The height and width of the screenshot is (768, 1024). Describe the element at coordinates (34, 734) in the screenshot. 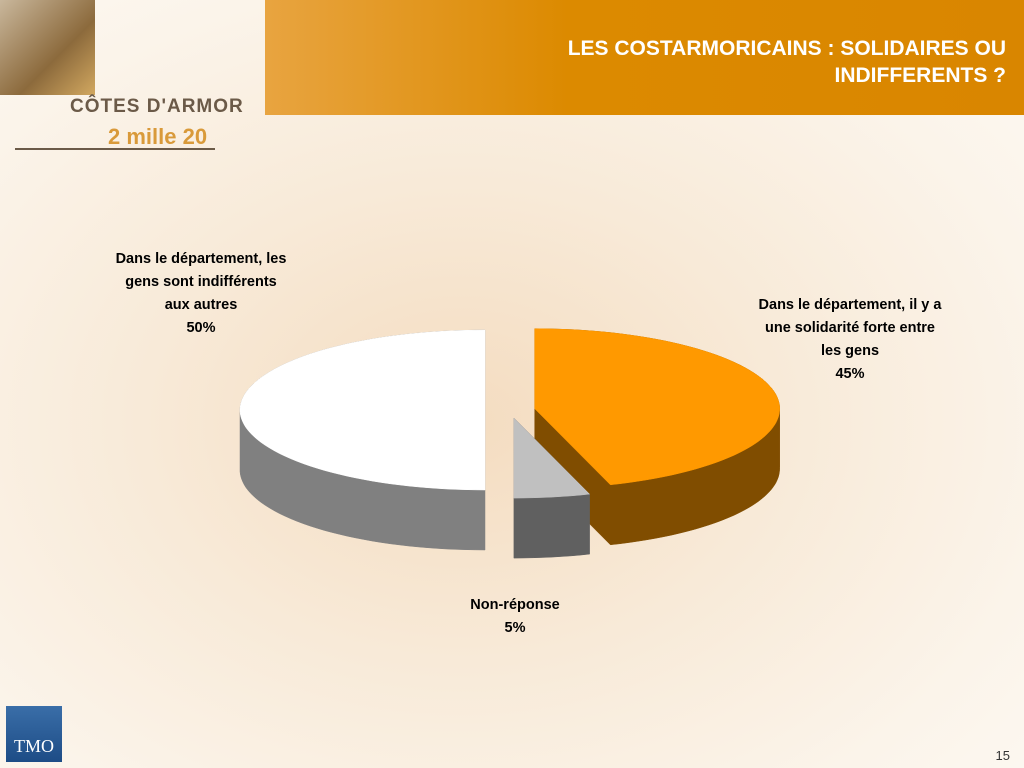

I see `company-logo: TMO` at that location.